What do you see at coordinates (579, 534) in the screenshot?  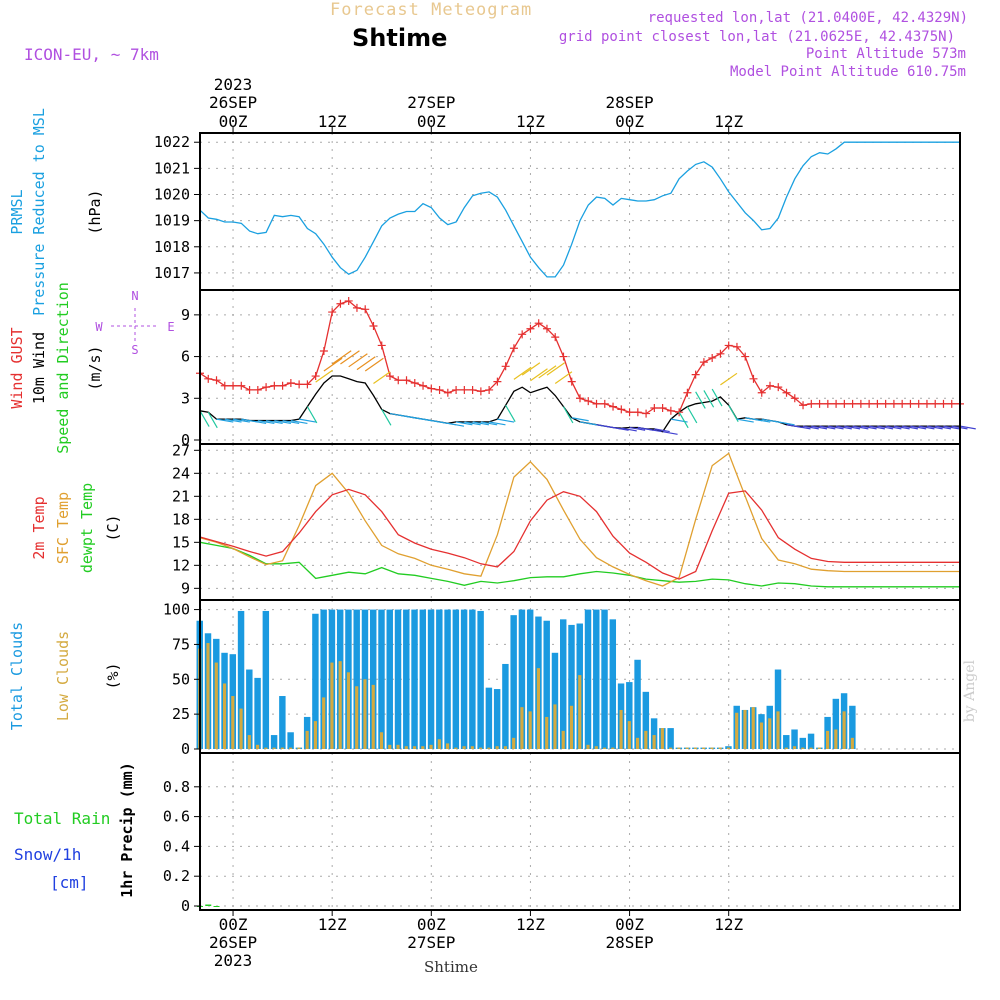 I see `t2m-line` at bounding box center [579, 534].